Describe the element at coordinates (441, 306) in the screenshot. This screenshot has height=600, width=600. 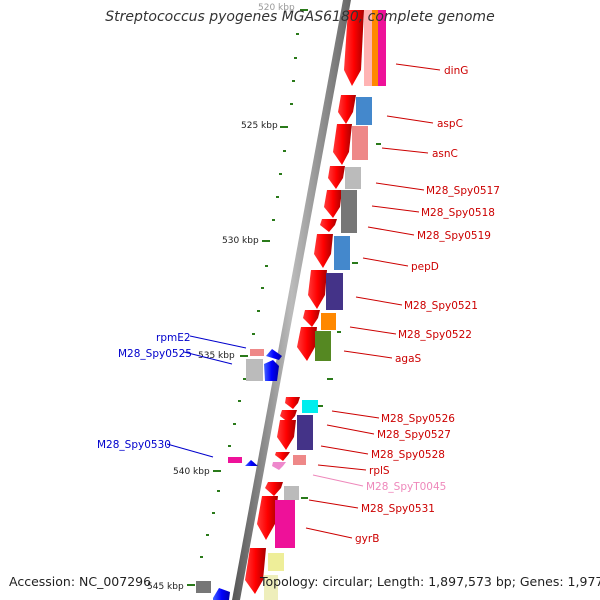
I see `gene-label-M28_Spy0521: M28_Spy0521` at that location.